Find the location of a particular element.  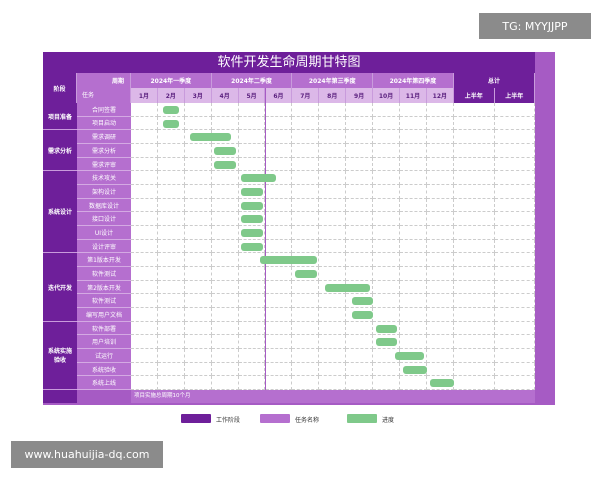

quarter-header: 2024年第三季度 is located at coordinates (333, 80).